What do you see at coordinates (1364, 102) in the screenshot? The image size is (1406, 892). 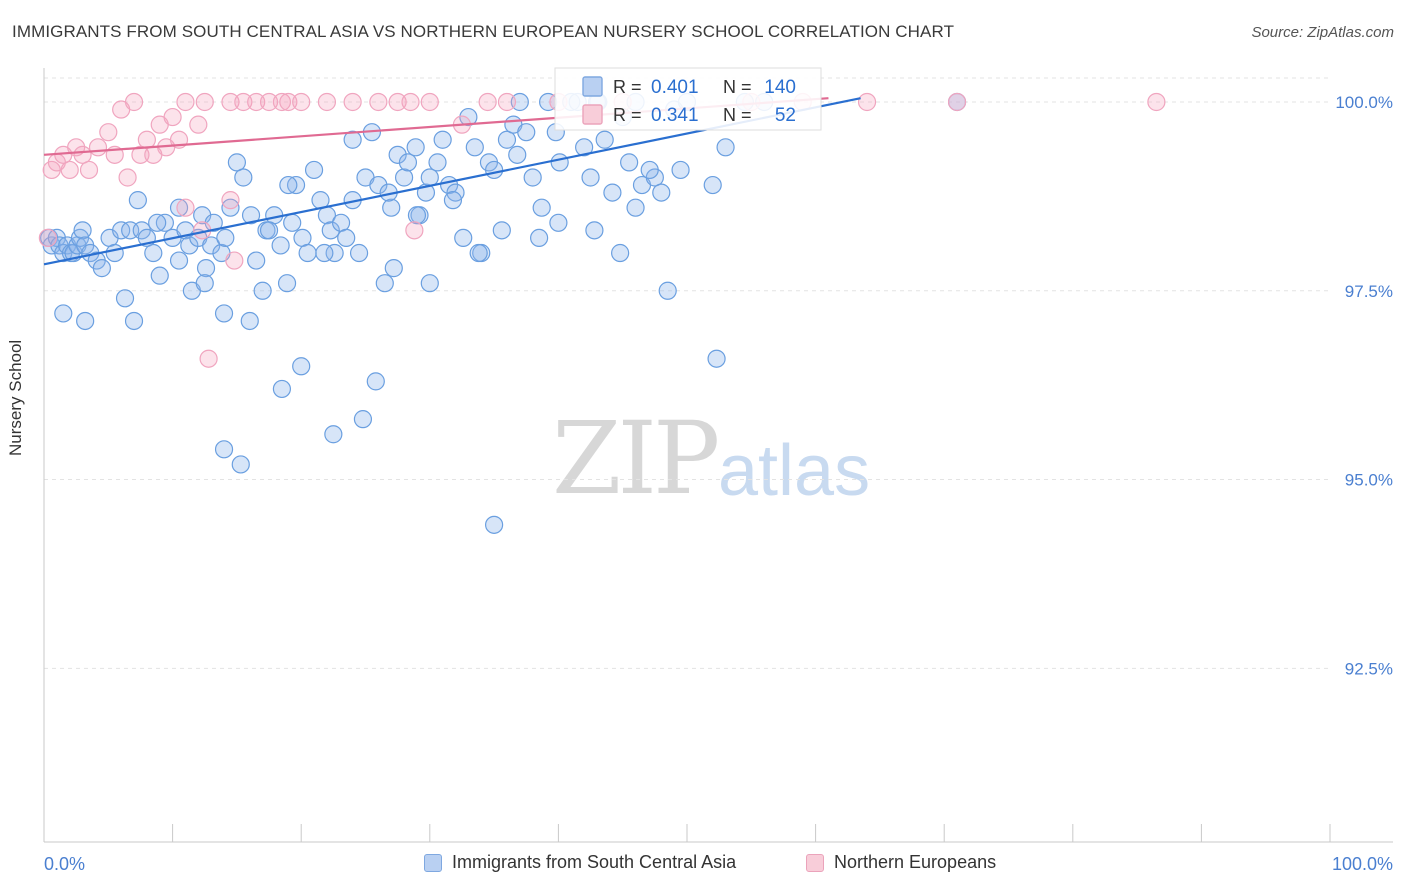 I see `y-tick-label-0: 100.0%` at bounding box center [1364, 102].